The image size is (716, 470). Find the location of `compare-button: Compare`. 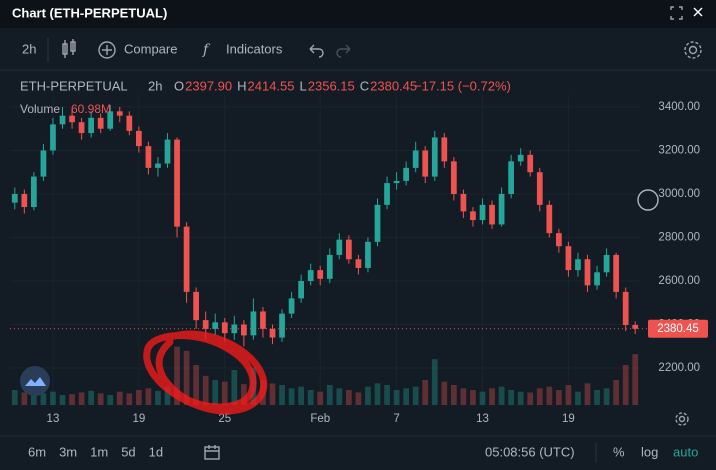

compare-button: Compare is located at coordinates (150, 48).